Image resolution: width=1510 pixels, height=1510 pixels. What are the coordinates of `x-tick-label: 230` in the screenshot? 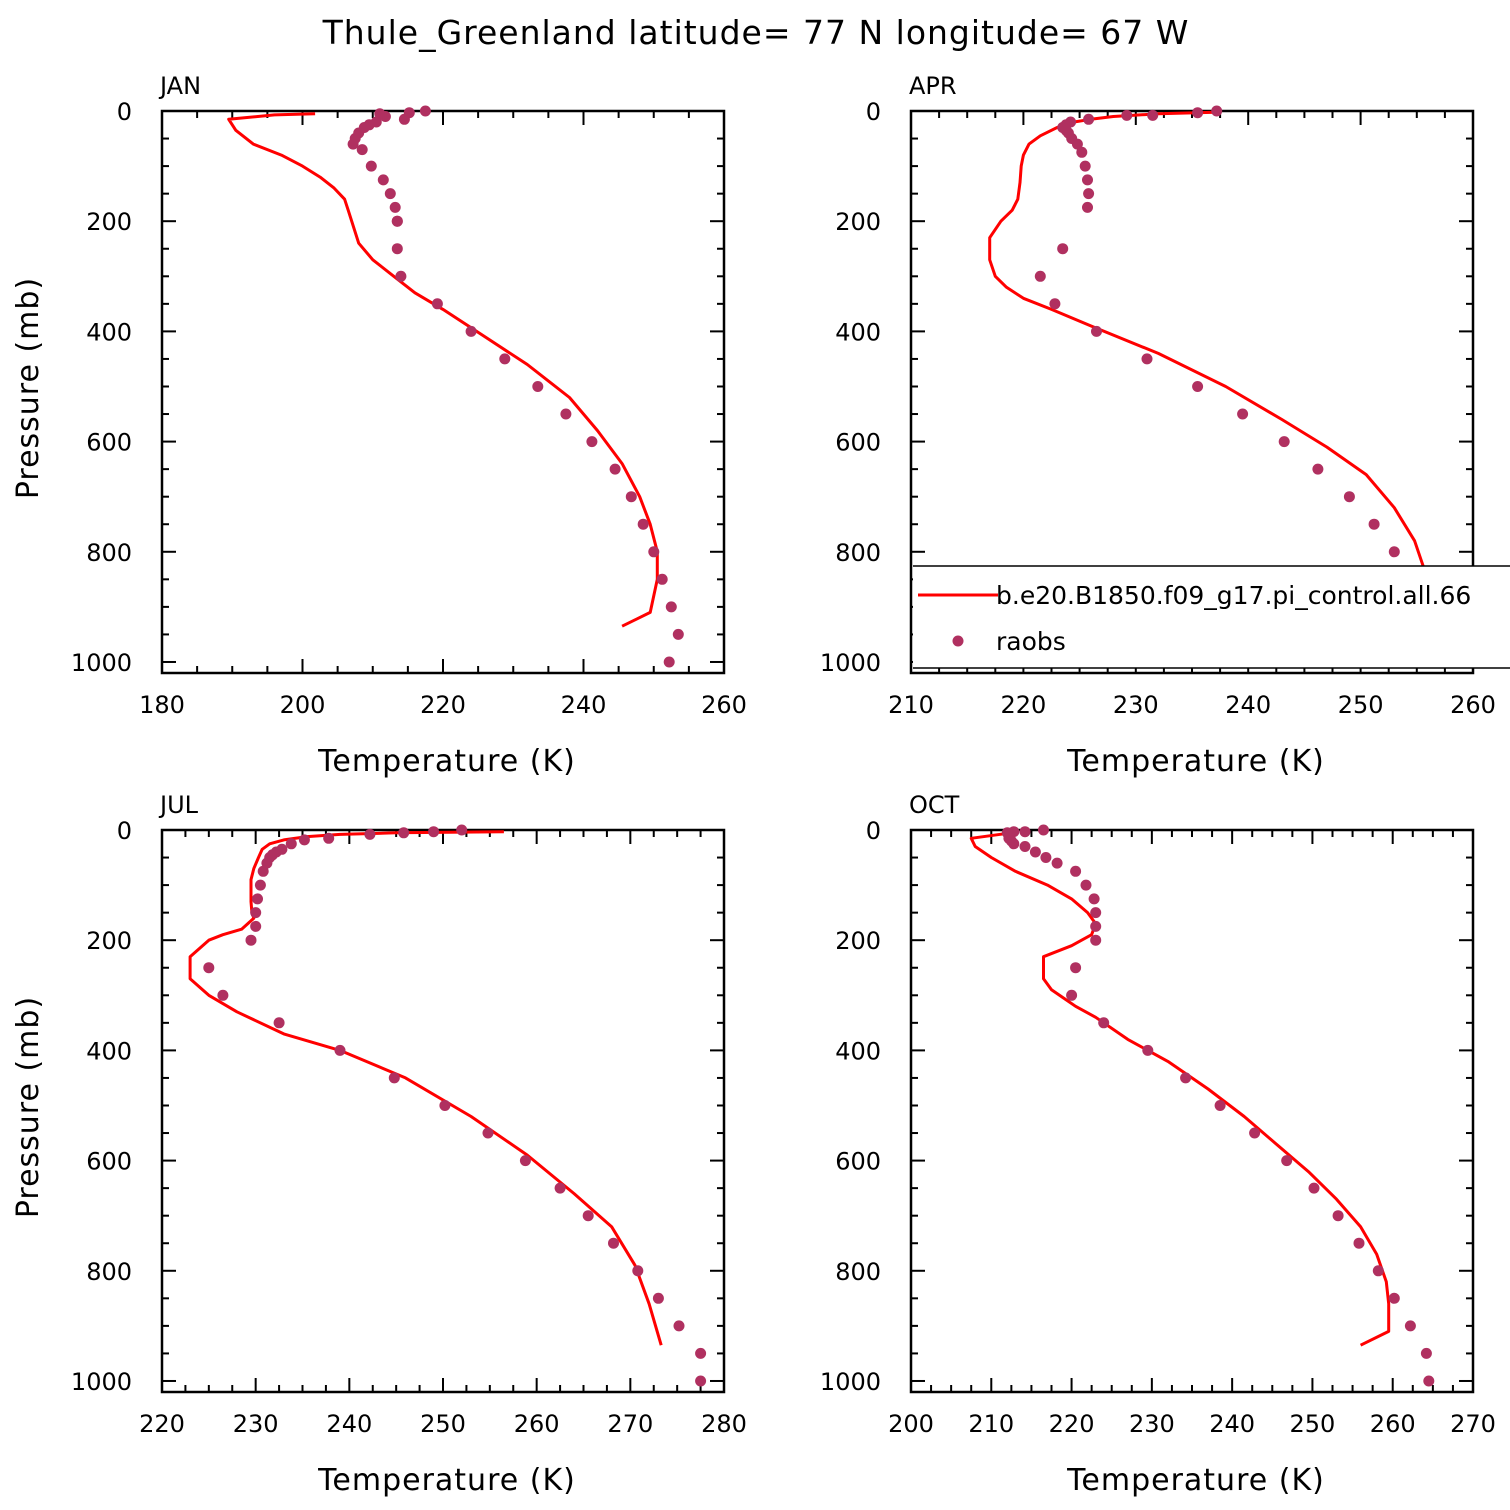 It's located at (1136, 705).